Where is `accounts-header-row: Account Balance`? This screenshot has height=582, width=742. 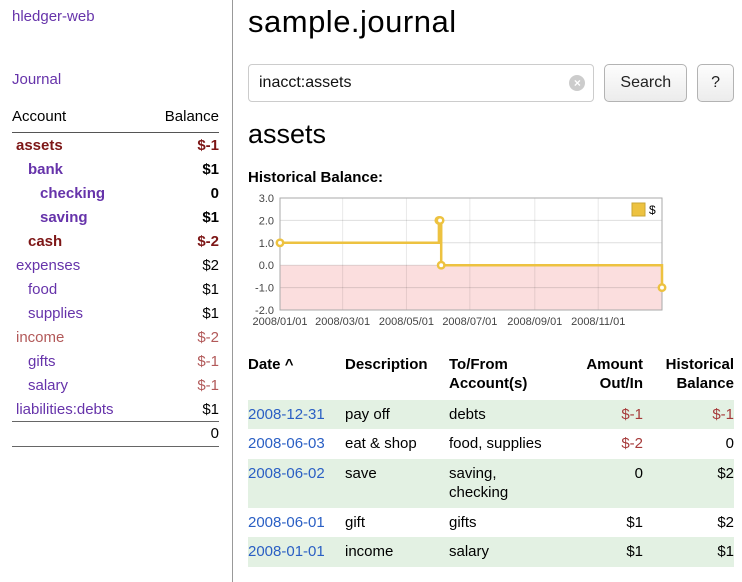 accounts-header-row: Account Balance is located at coordinates (115, 118).